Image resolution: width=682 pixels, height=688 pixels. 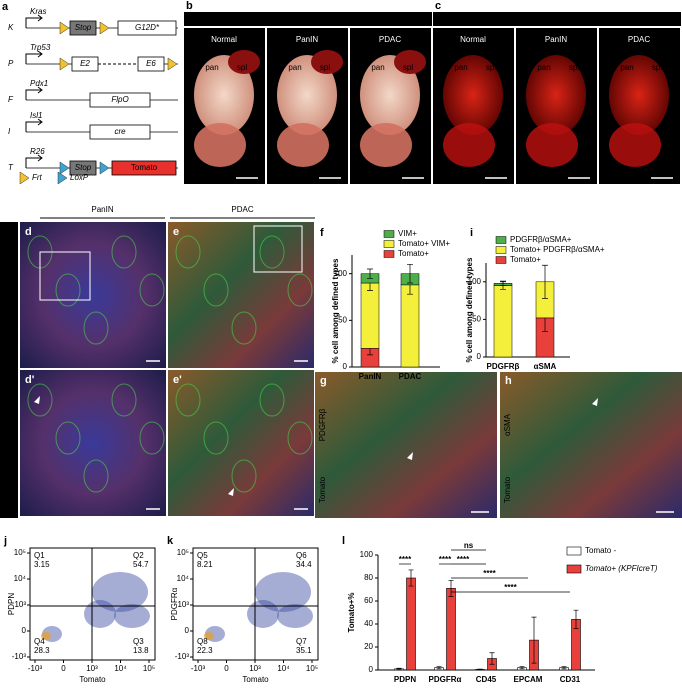 What do you see at coordinates (30, 380) in the screenshot?
I see `panel-letter: d'` at bounding box center [30, 380].